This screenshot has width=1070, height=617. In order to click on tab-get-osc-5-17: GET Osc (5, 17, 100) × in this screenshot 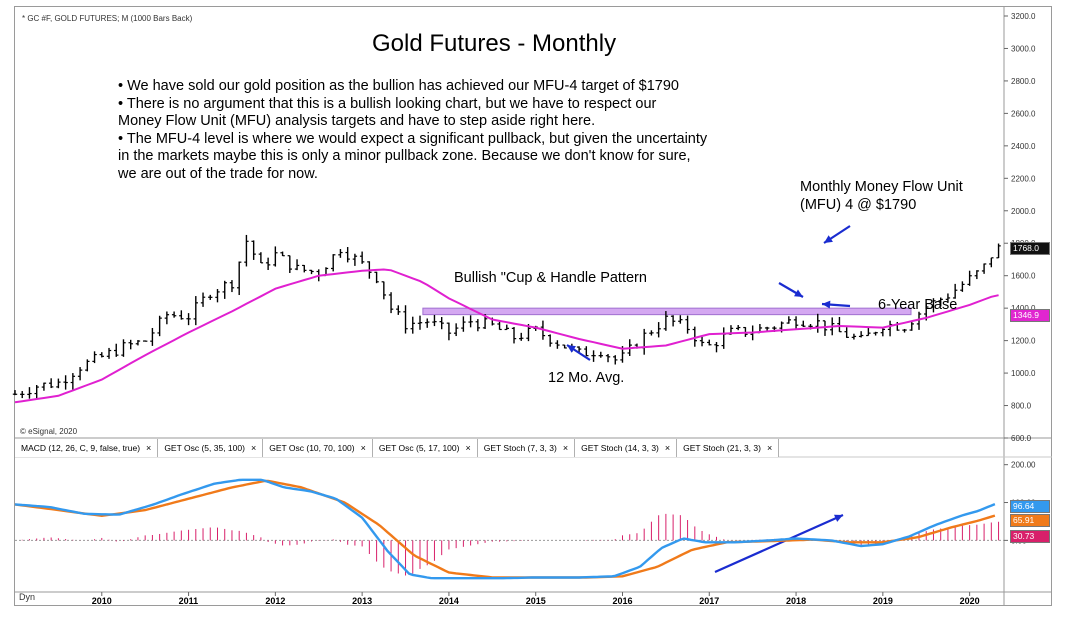, I will do `click(425, 448)`.